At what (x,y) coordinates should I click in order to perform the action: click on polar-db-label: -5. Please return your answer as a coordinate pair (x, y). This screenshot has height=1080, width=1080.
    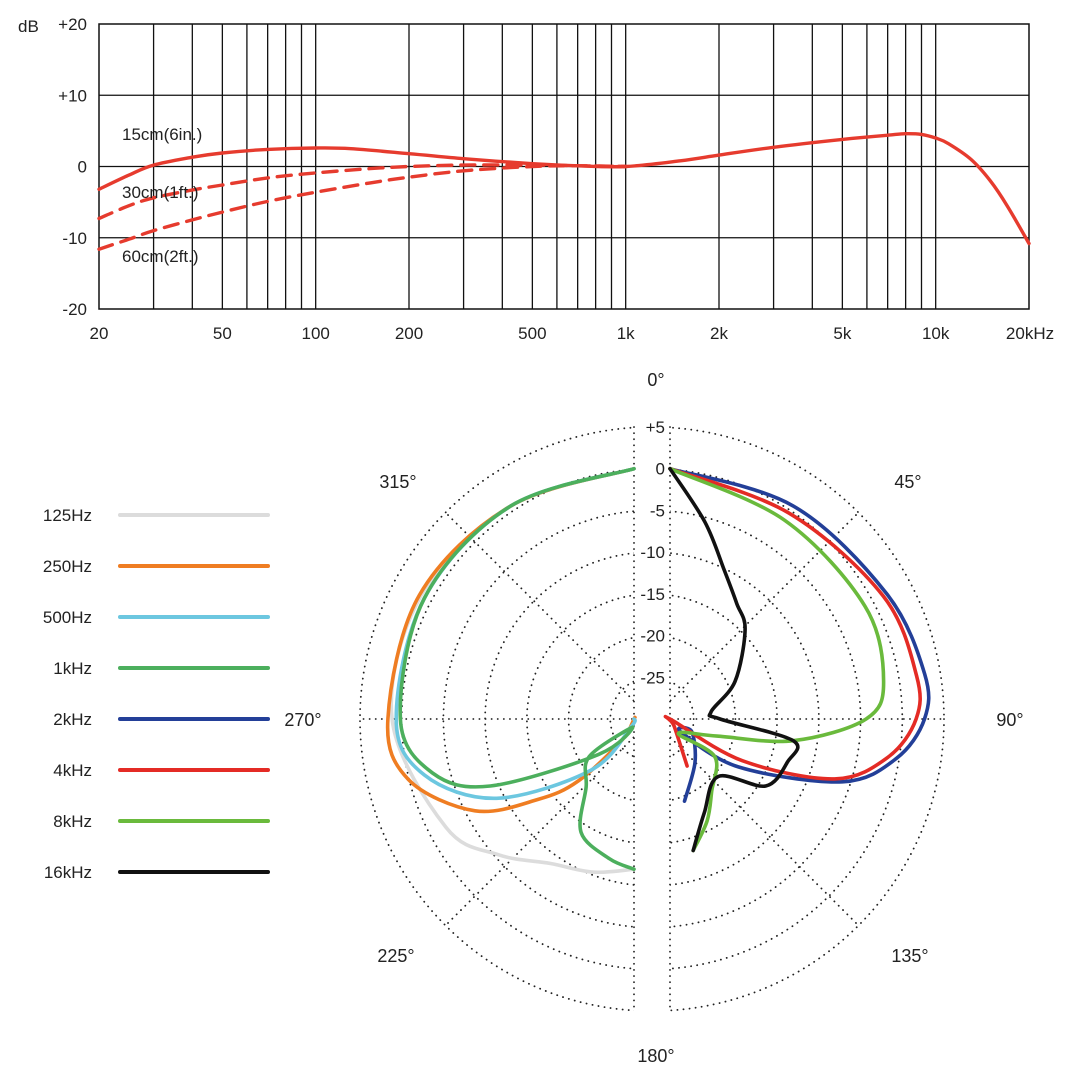
    Looking at the image, I should click on (657, 510).